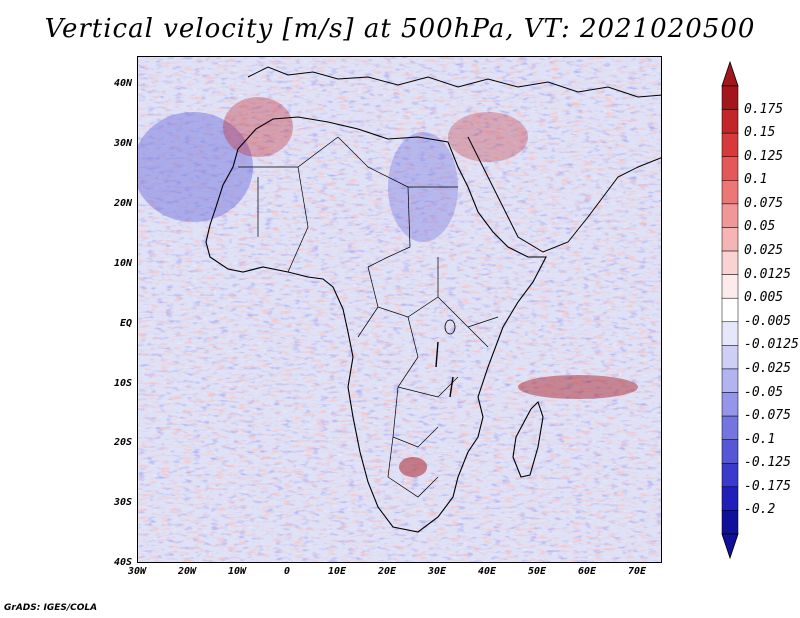  I want to click on lat-label-30s: 30S, so click(122, 502).